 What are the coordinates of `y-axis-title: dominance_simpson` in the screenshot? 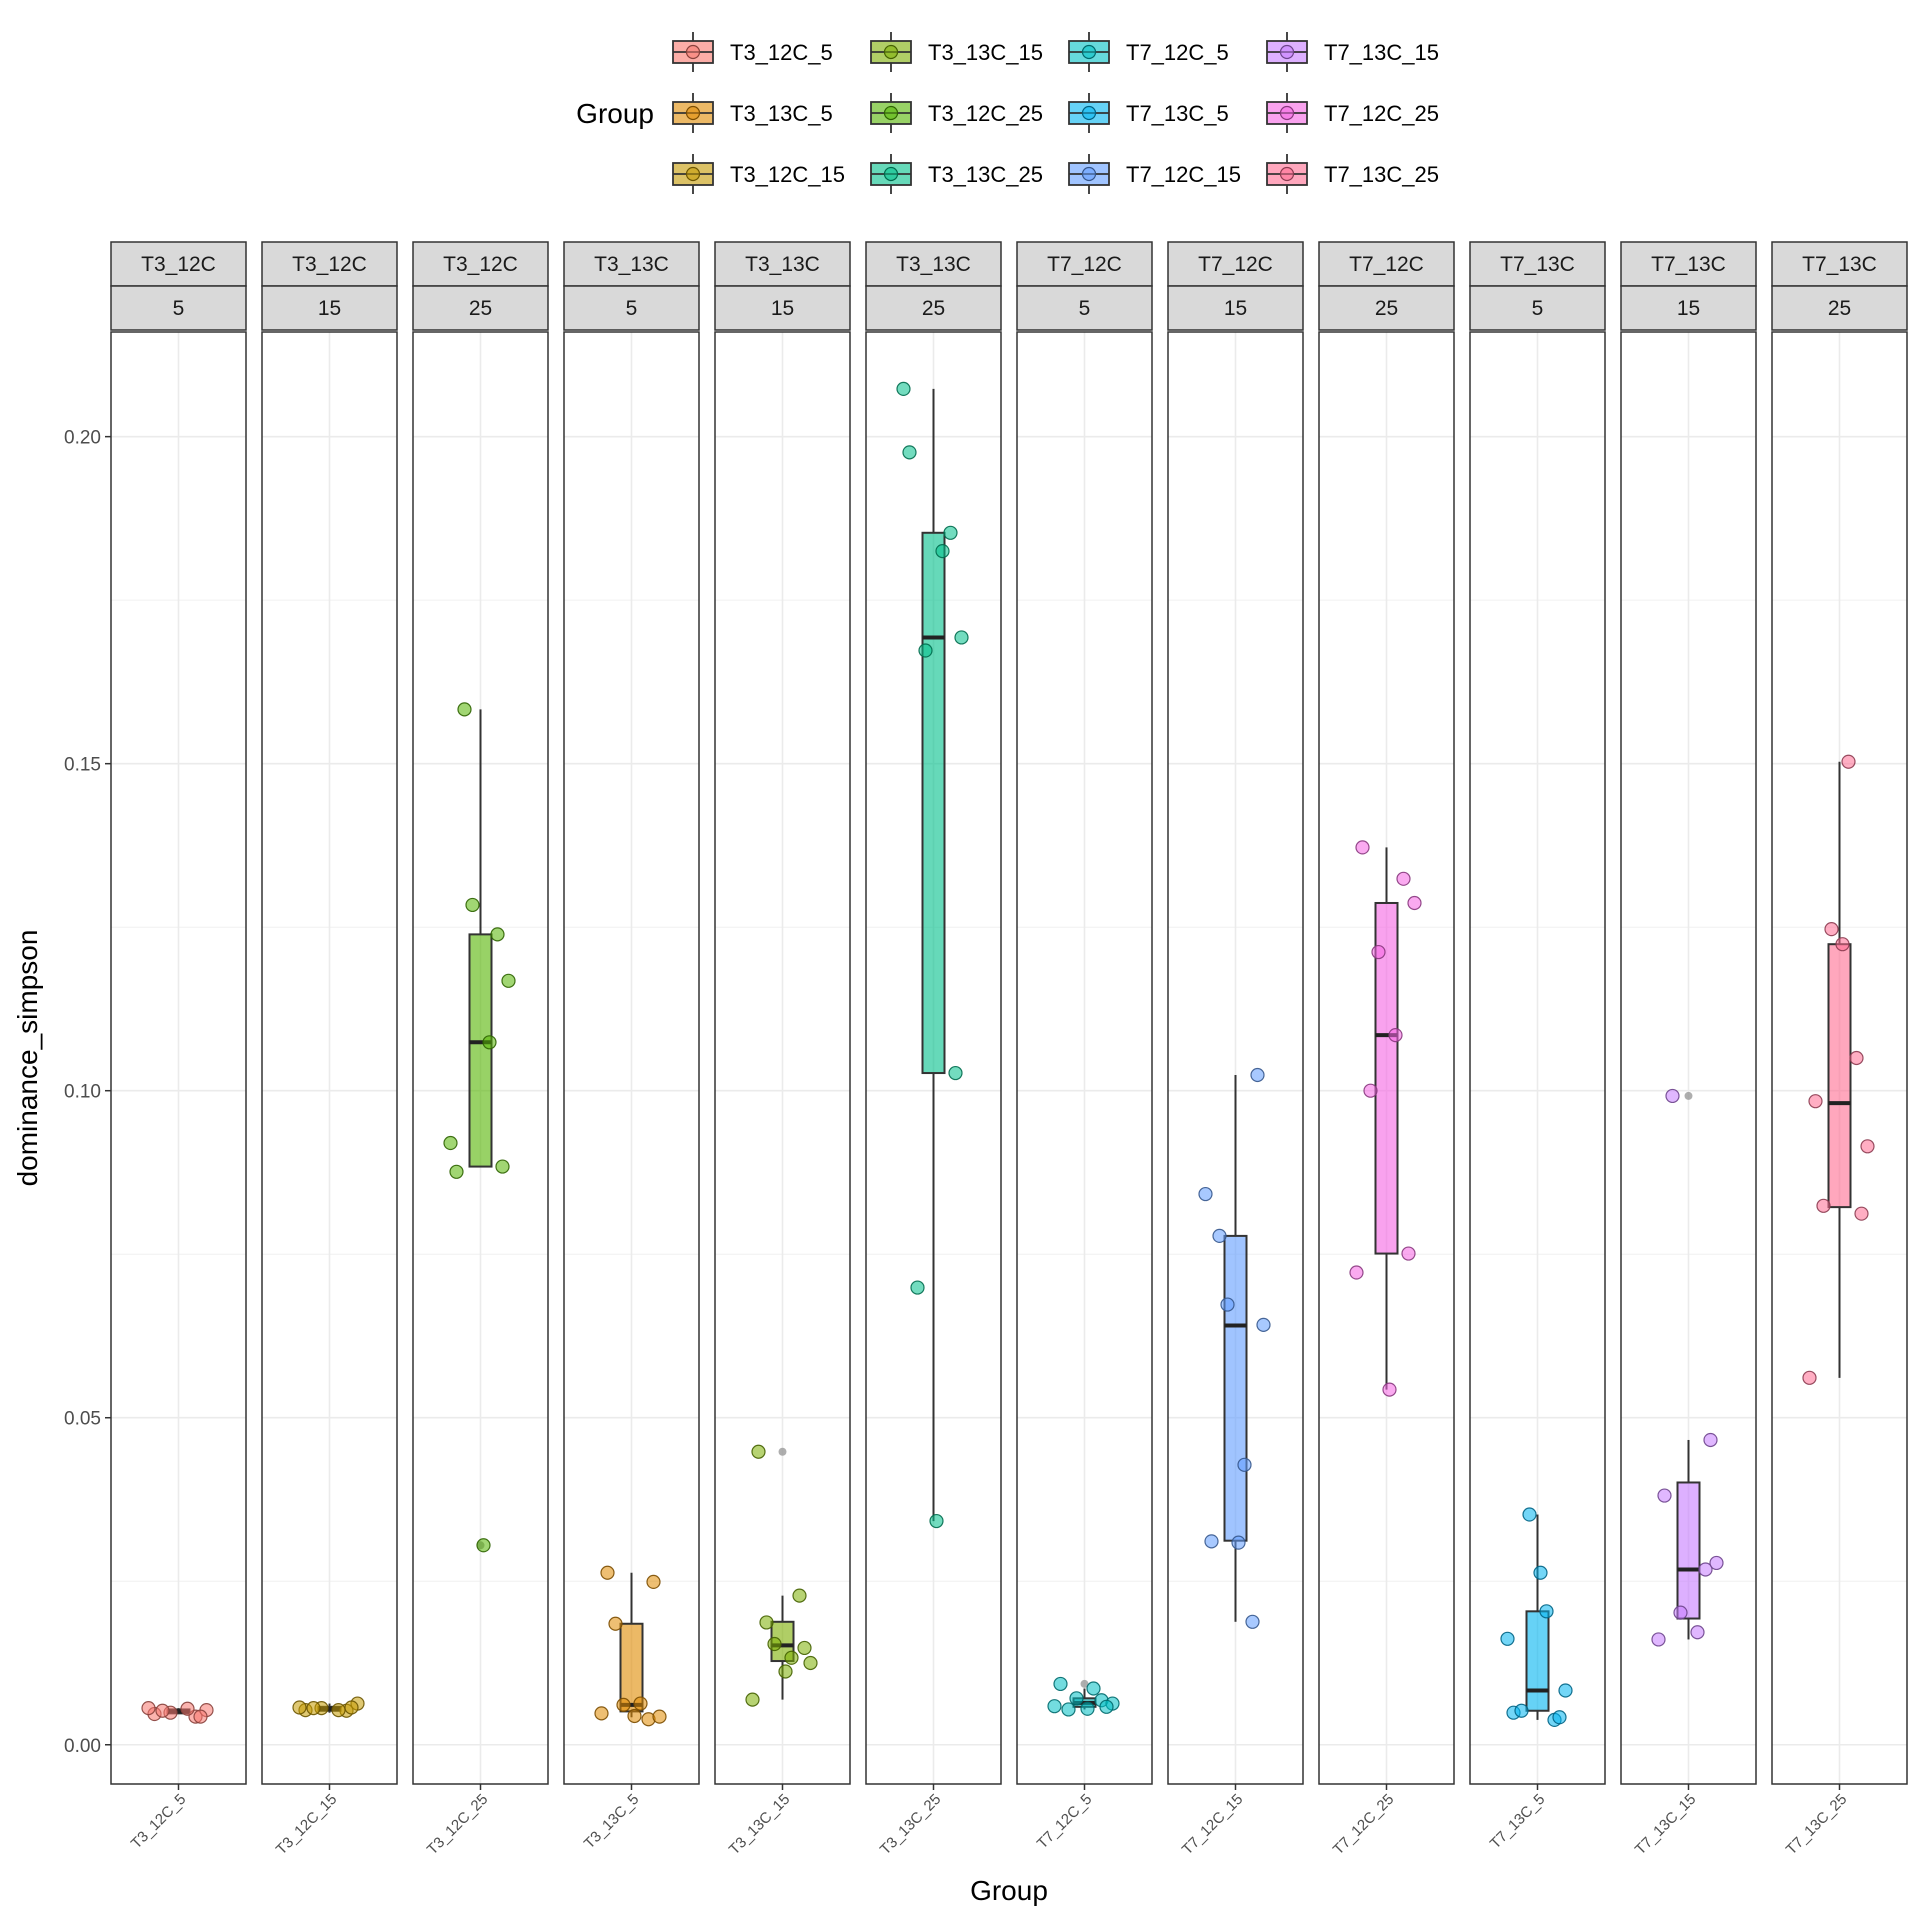 It's located at (27, 1058).